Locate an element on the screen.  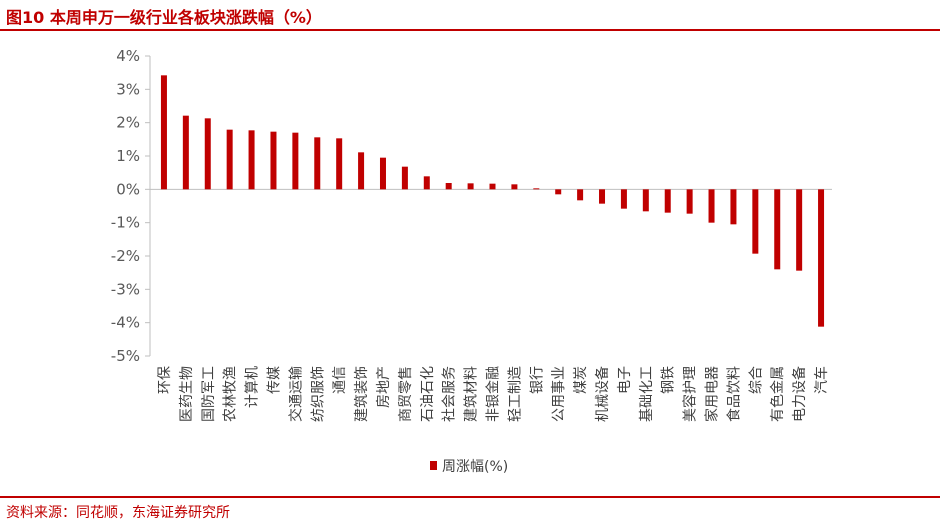
x-category-label: 食品饮料 is located at coordinates (733, 394).